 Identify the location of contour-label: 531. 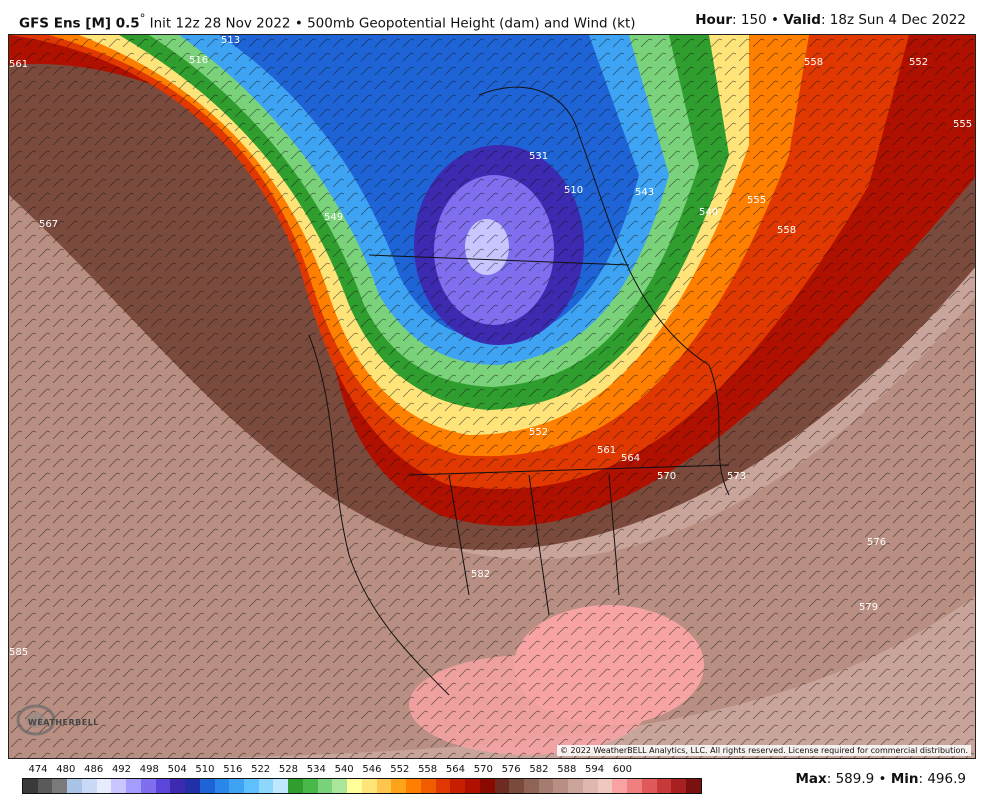
(538, 156).